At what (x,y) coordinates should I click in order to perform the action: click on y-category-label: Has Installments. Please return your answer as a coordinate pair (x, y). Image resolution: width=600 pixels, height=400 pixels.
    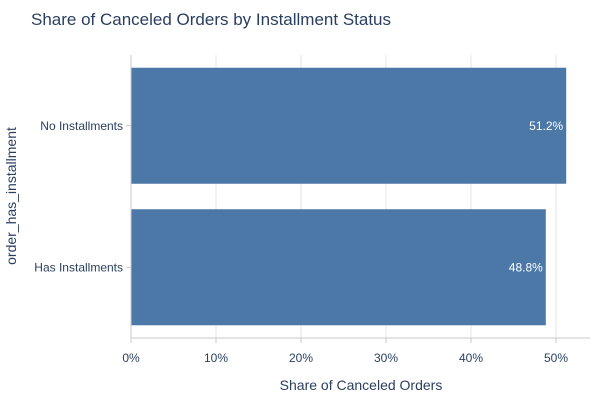
    Looking at the image, I should click on (78, 267).